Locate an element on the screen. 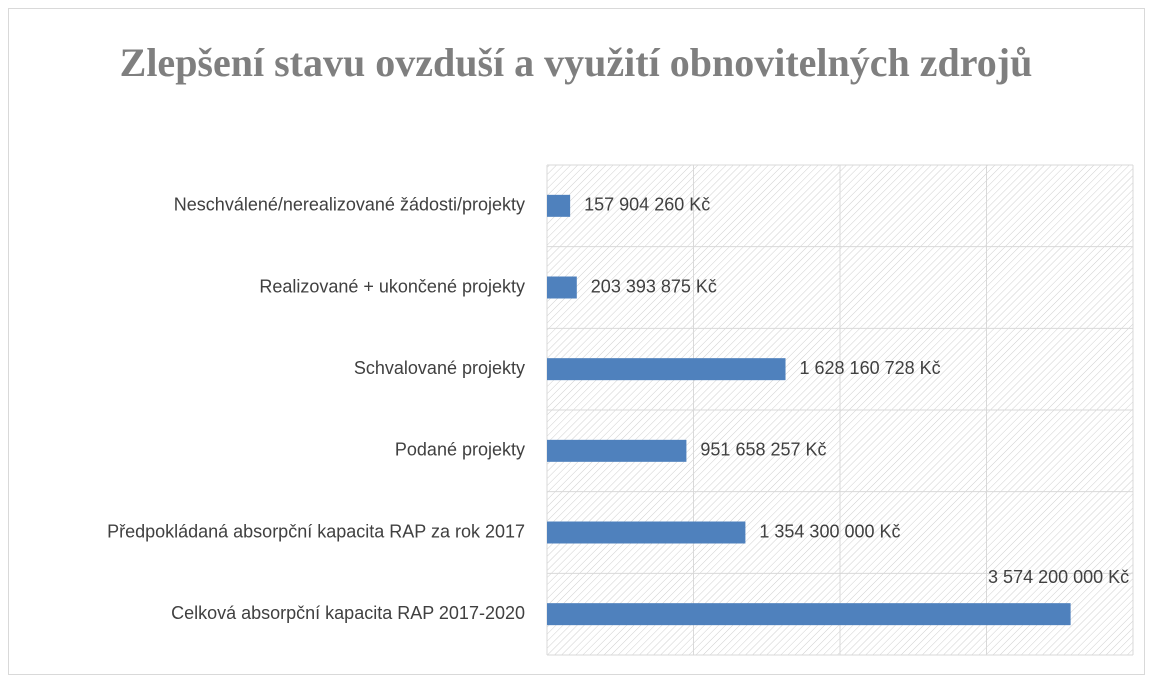 The height and width of the screenshot is (682, 1153). value-label: 203 393 875 Kč is located at coordinates (654, 286).